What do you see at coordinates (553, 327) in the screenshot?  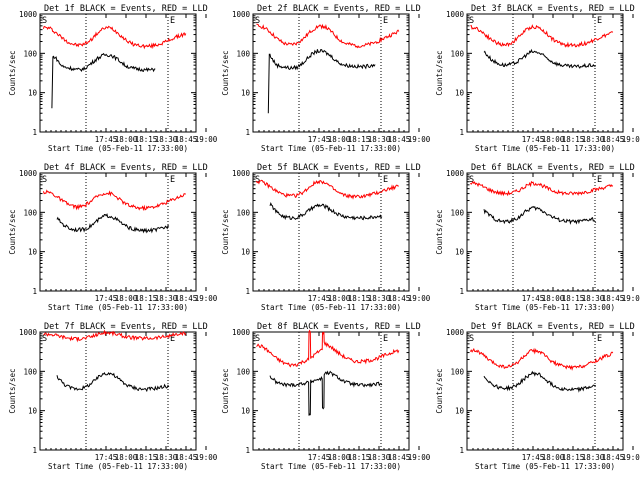 I see `chart-title: Det 9f BLACK = Events, RED = LLD` at bounding box center [553, 327].